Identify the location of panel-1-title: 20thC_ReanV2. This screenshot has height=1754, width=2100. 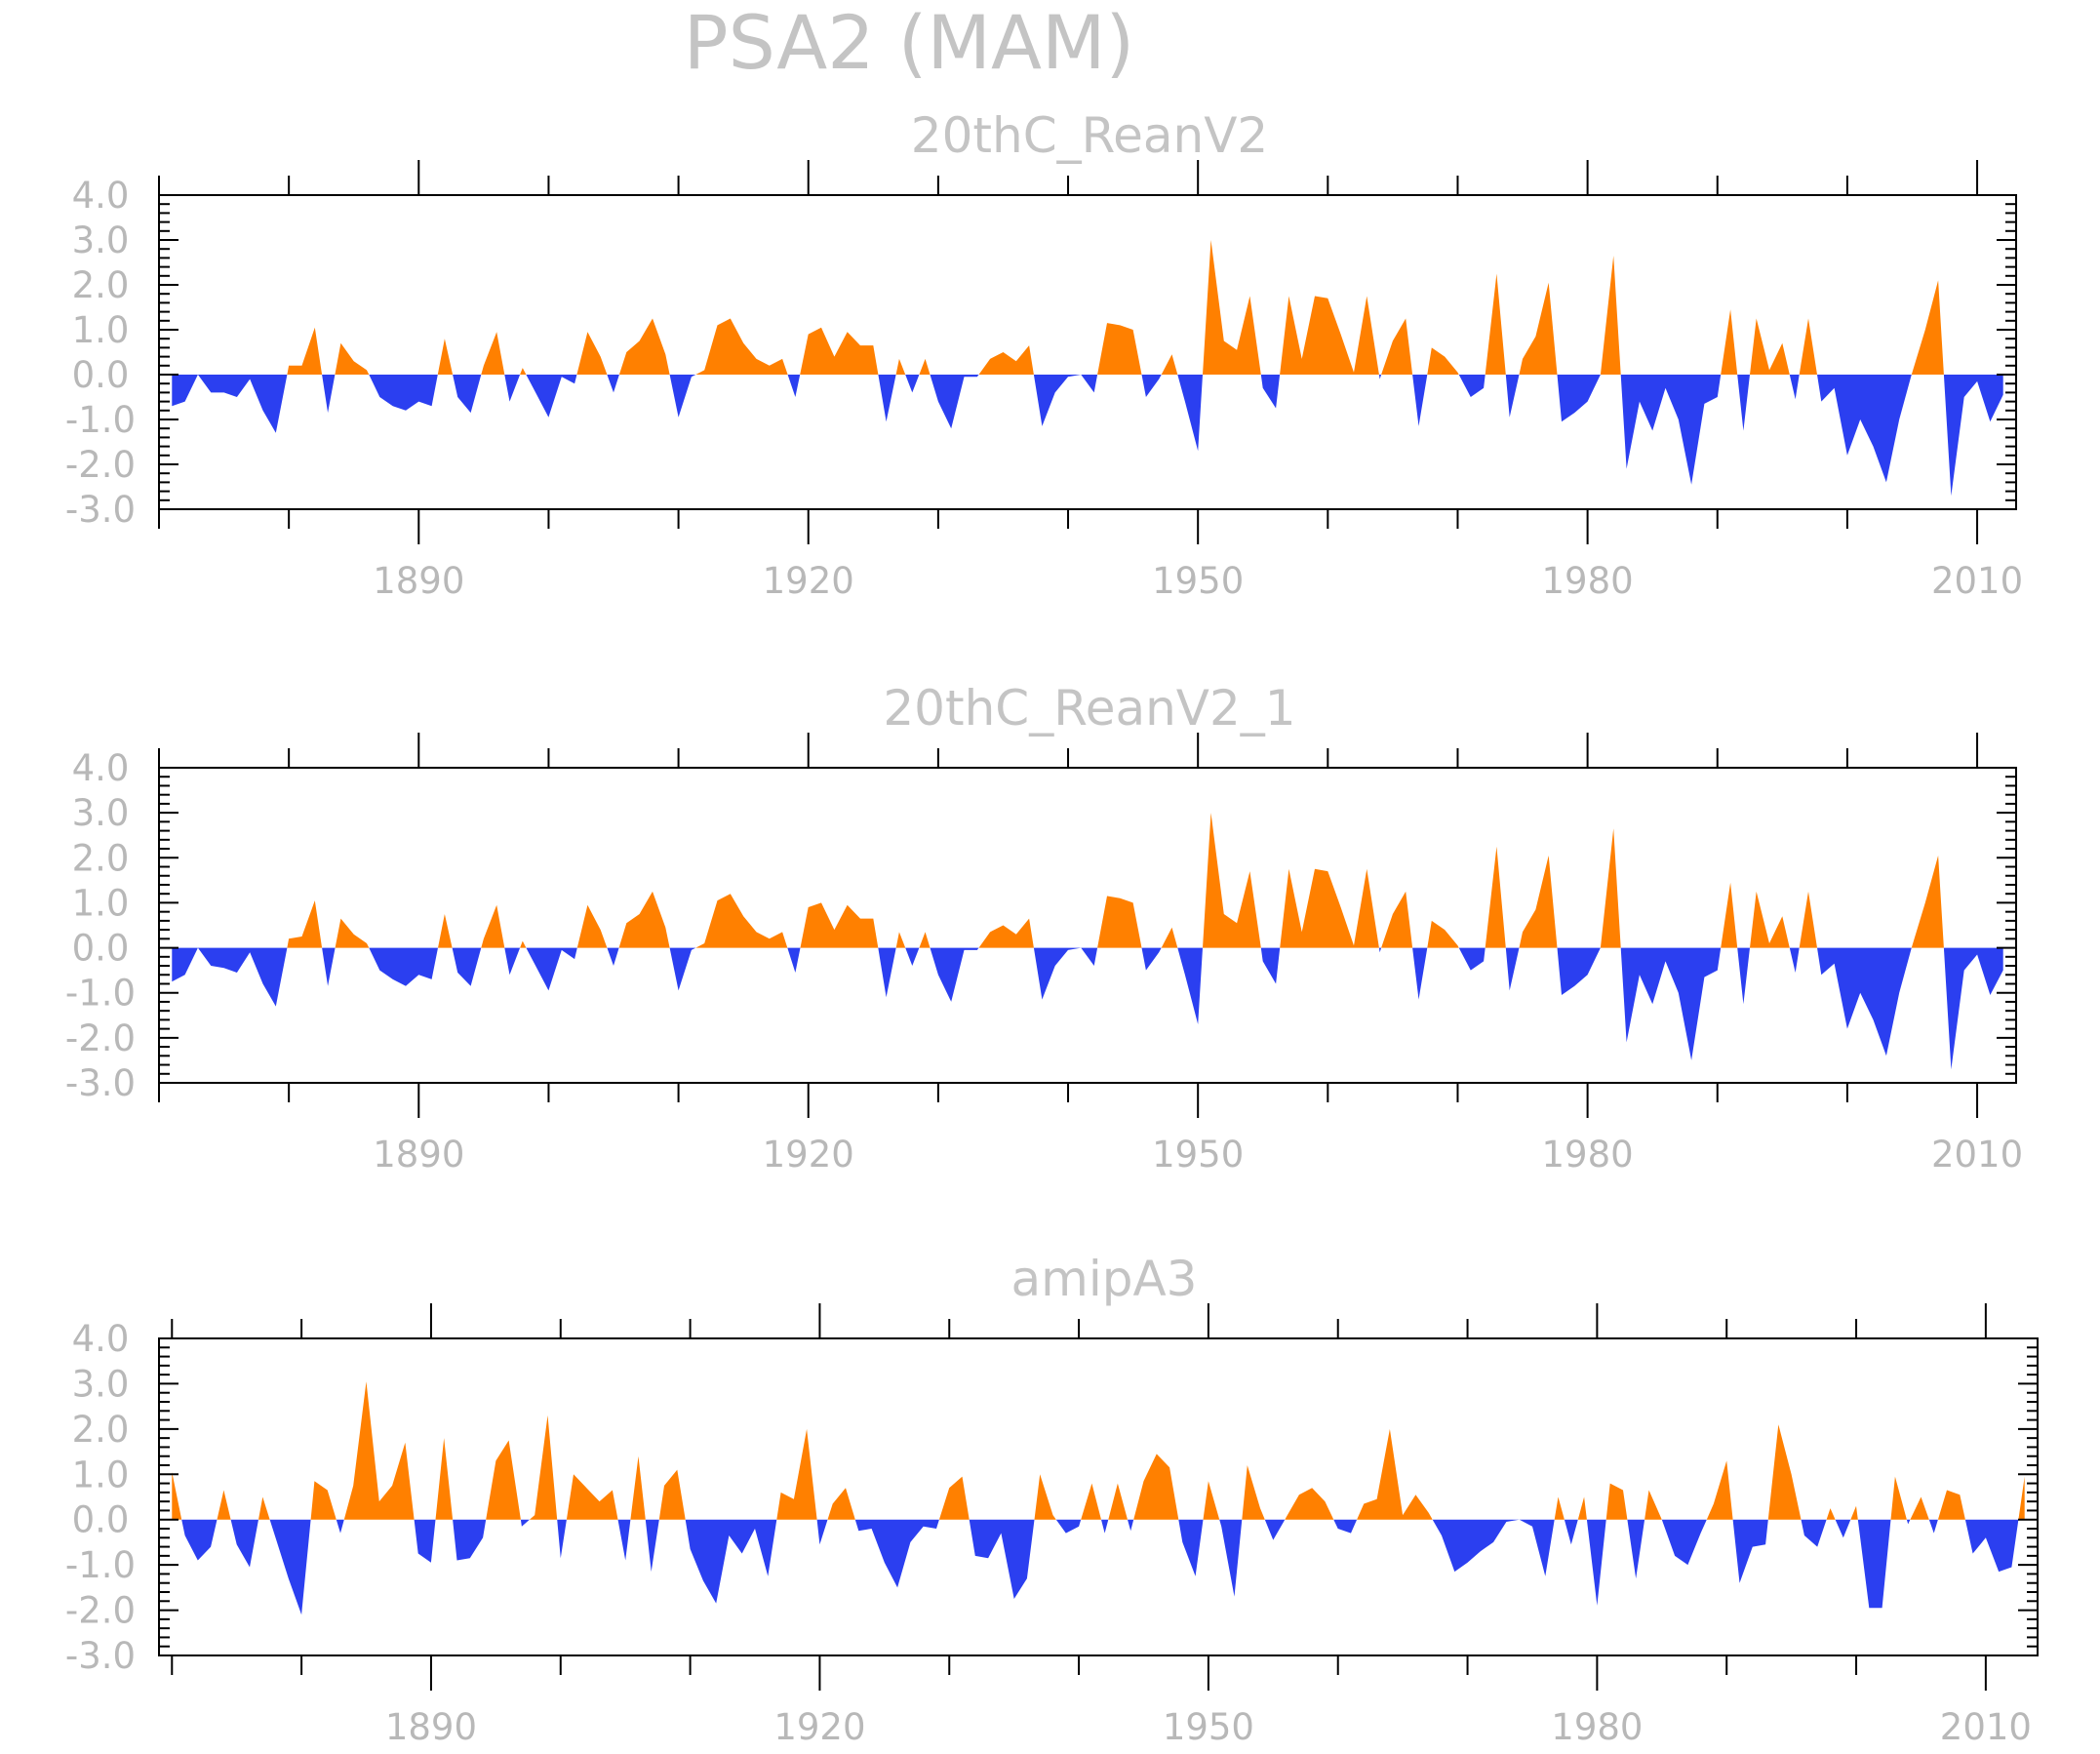
(1089, 135).